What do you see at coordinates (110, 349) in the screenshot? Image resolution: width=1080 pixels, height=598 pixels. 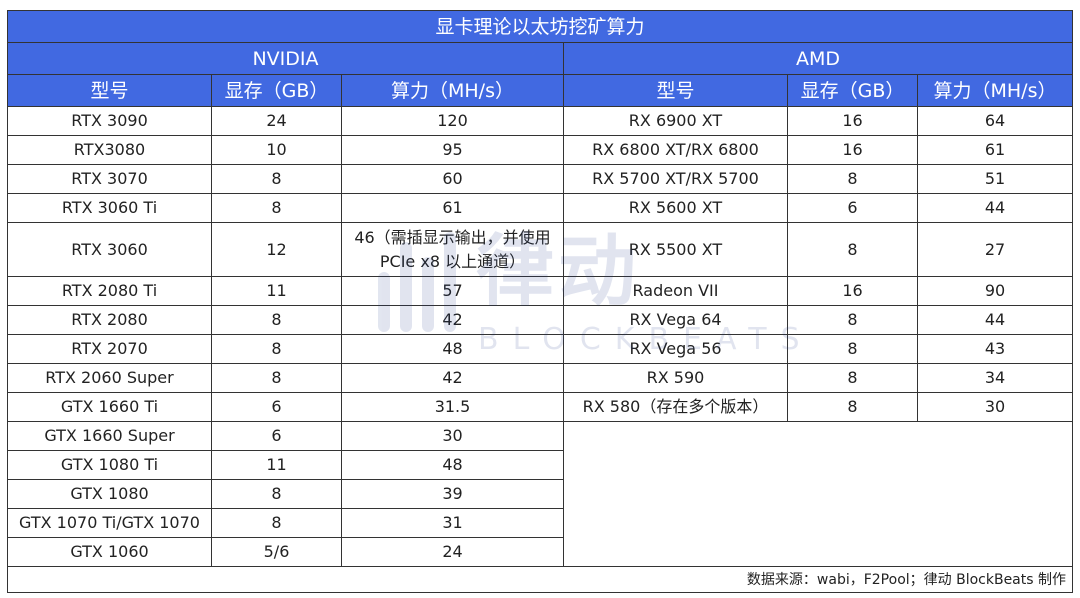 I see `nvidia-row-7-model: RTX 2070` at bounding box center [110, 349].